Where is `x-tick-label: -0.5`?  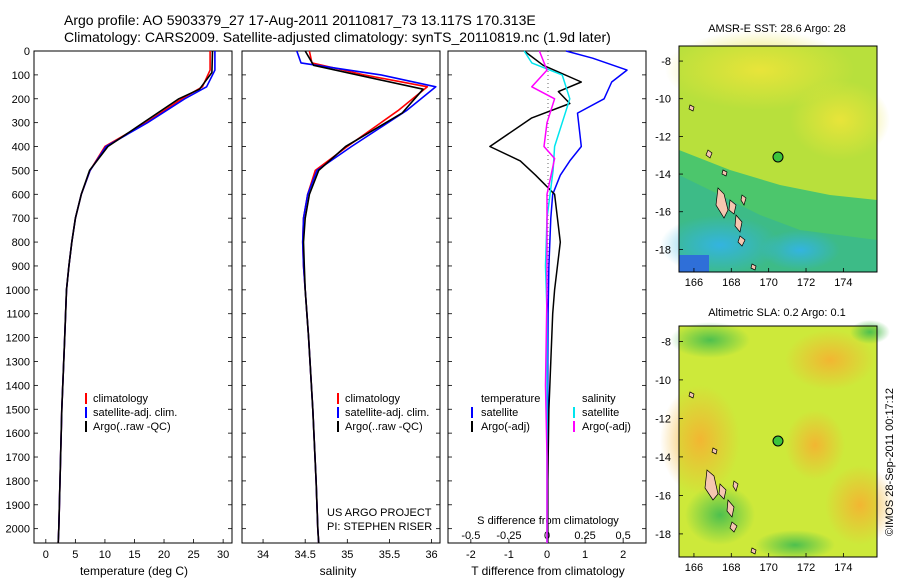
x-tick-label: -0.5 is located at coordinates (470, 536).